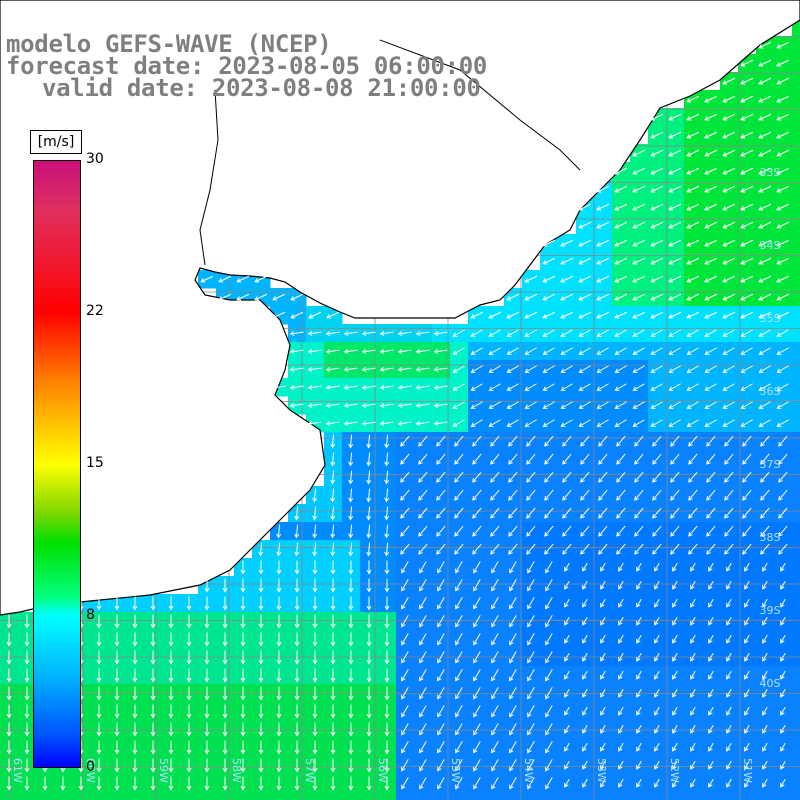  Describe the element at coordinates (528, 770) in the screenshot. I see `lon-label: 54W` at that location.